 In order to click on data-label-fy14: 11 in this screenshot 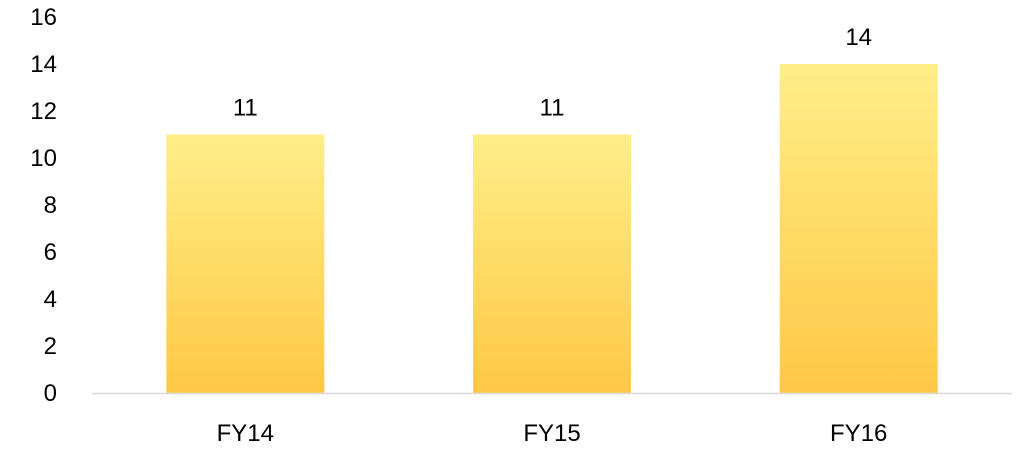, I will do `click(245, 108)`.